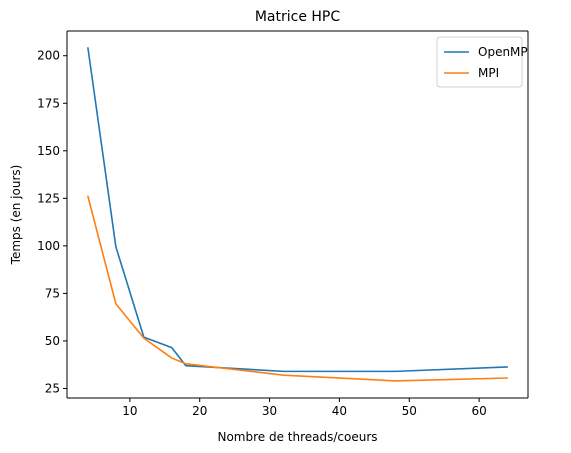  What do you see at coordinates (199, 411) in the screenshot?
I see `x-tick-label: 20` at bounding box center [199, 411].